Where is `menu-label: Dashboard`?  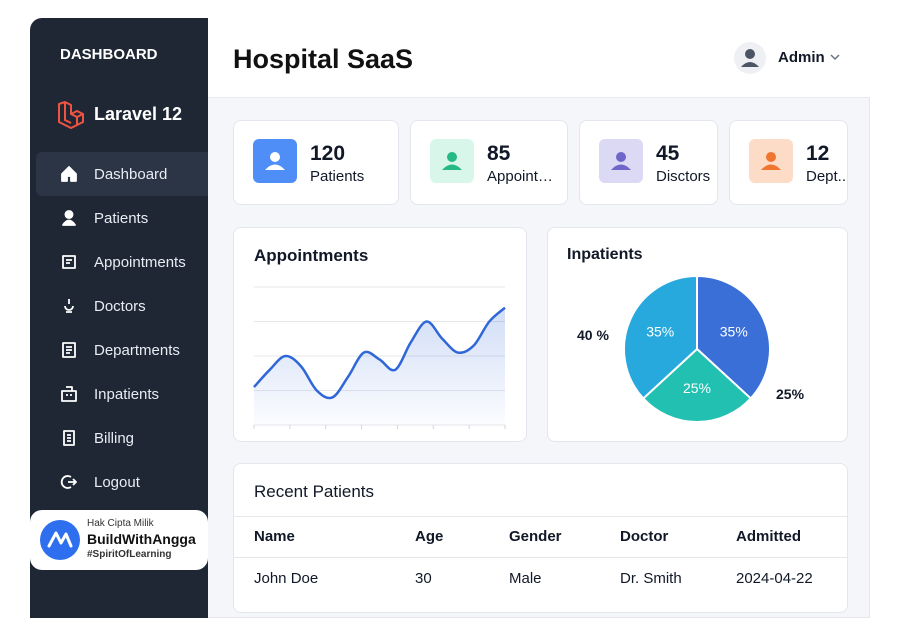 menu-label: Dashboard is located at coordinates (131, 174).